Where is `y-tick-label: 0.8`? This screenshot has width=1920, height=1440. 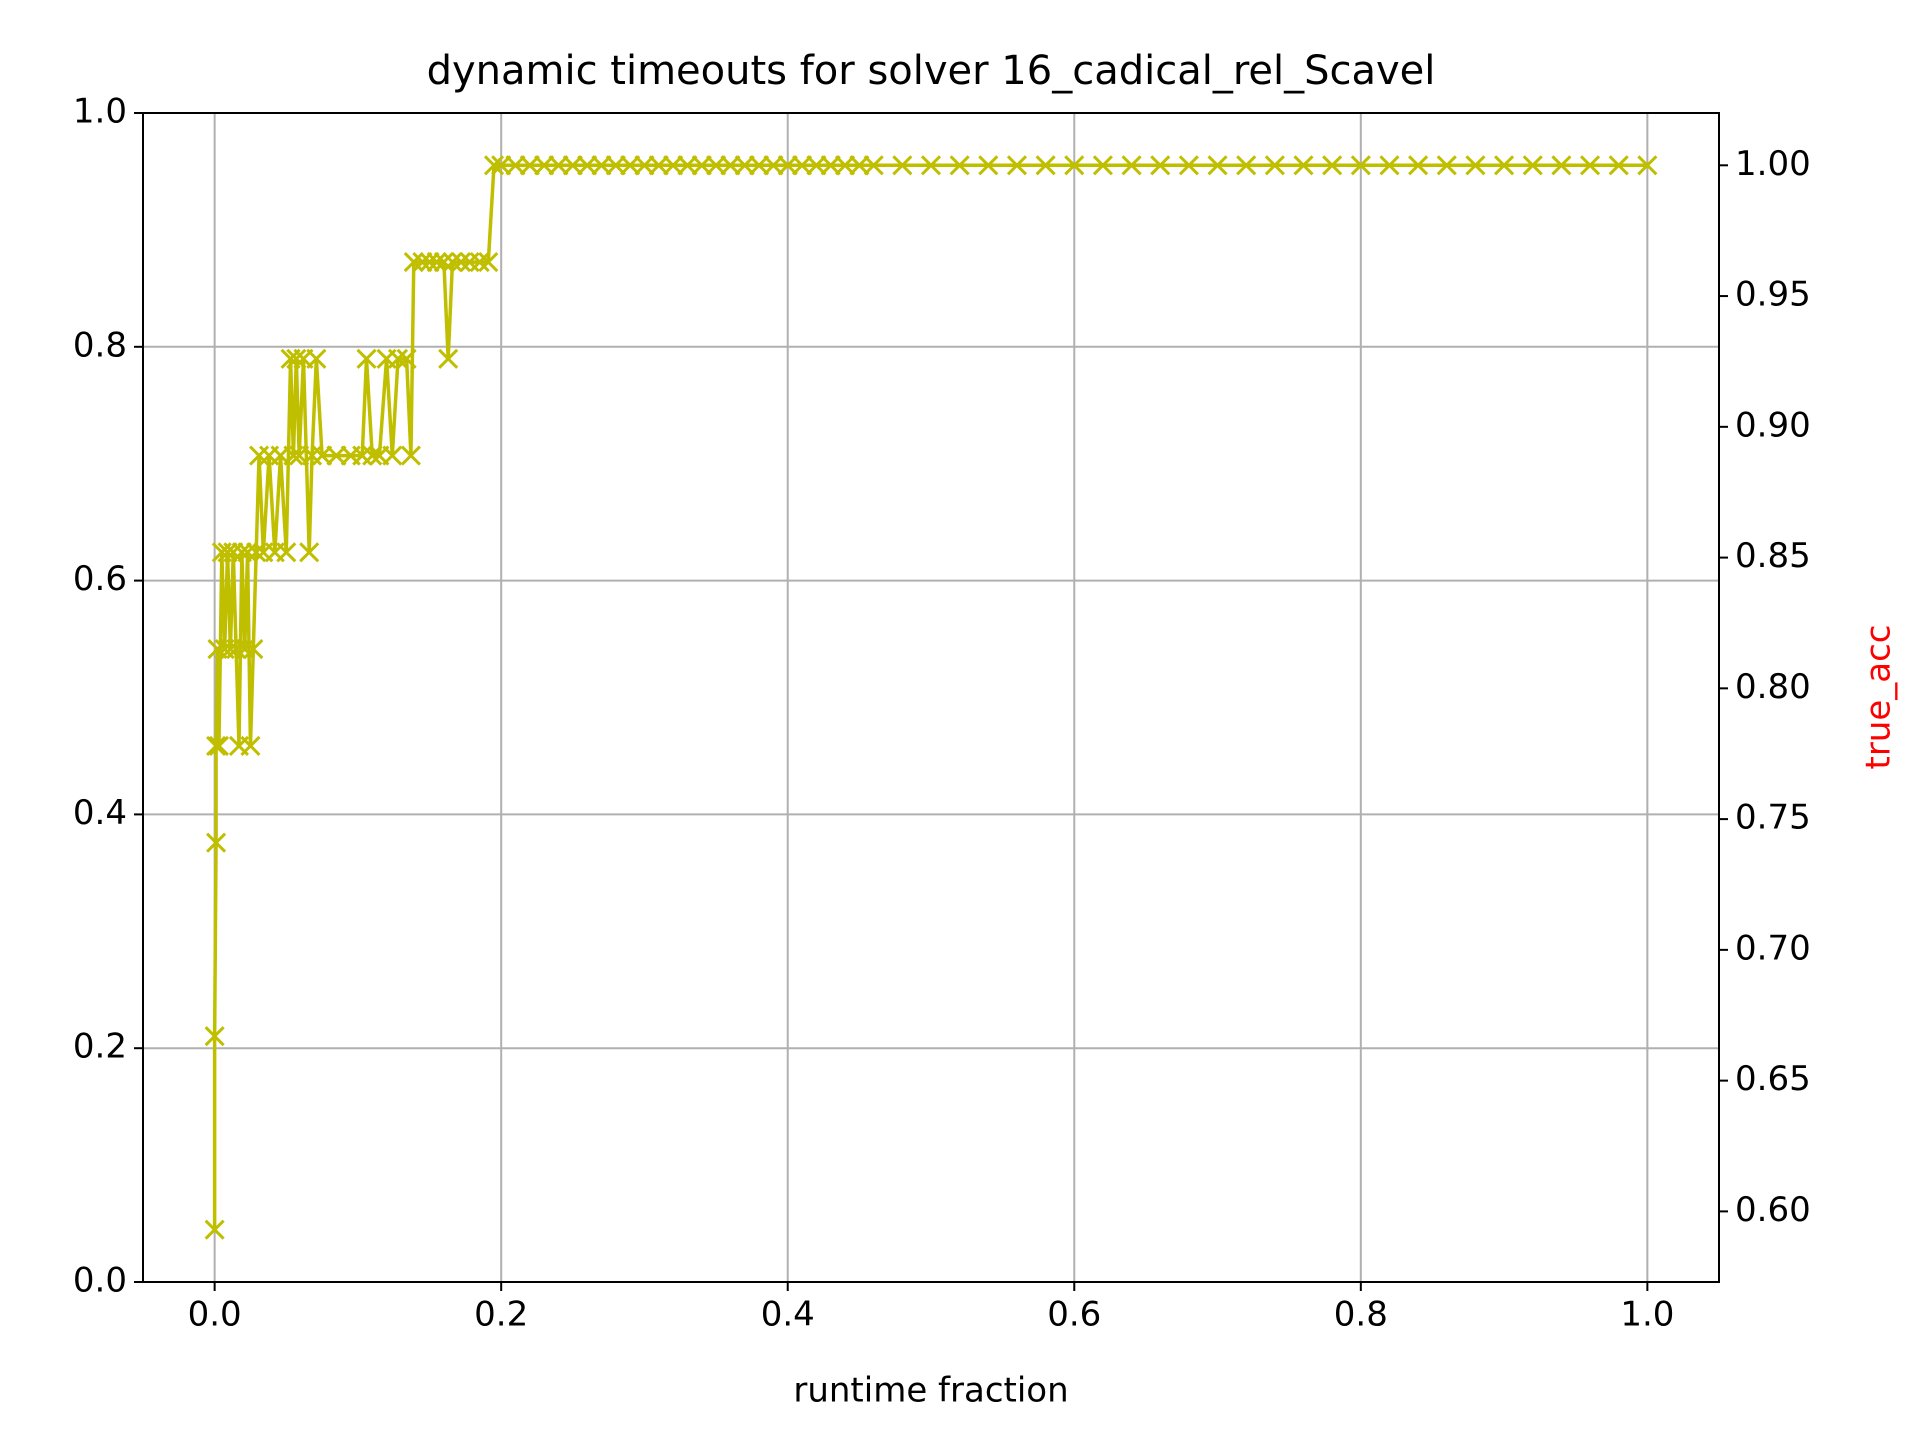 y-tick-label: 0.8 is located at coordinates (100, 345).